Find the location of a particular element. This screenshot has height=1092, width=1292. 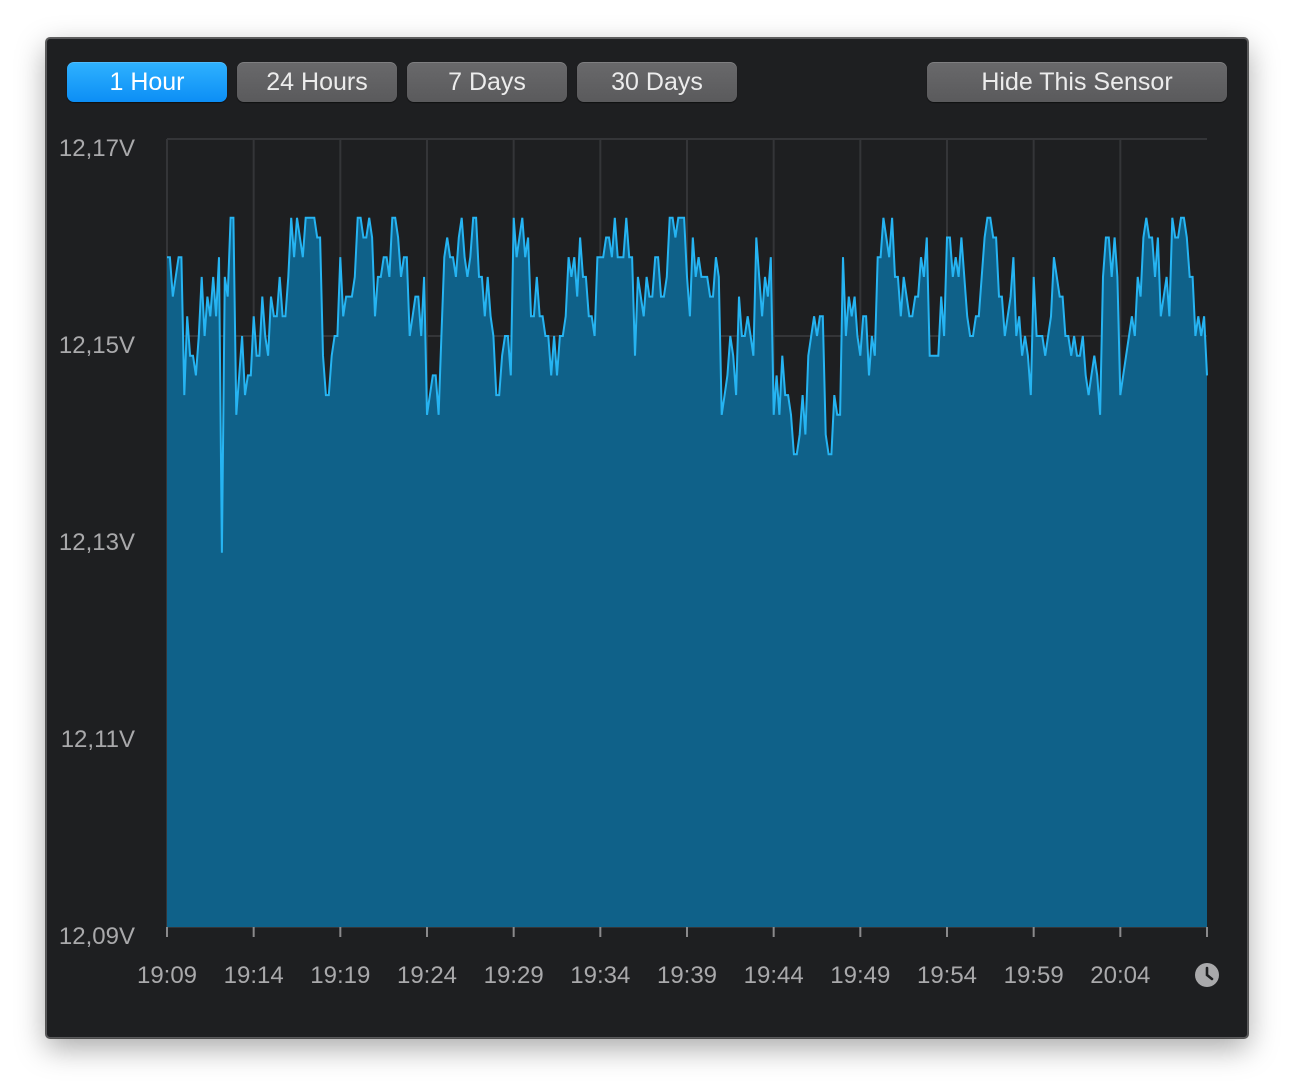

clock-icon is located at coordinates (1207, 975).